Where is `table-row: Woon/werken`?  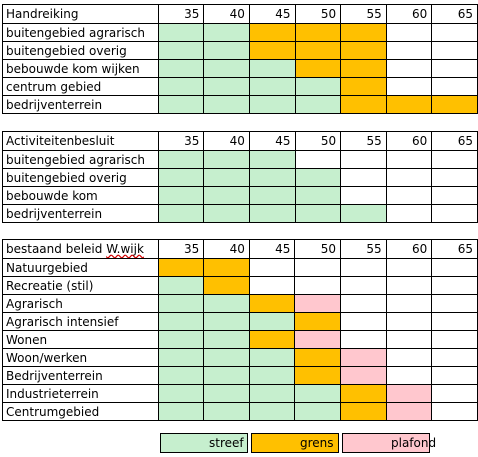
table-row: Woon/werken is located at coordinates (240, 357).